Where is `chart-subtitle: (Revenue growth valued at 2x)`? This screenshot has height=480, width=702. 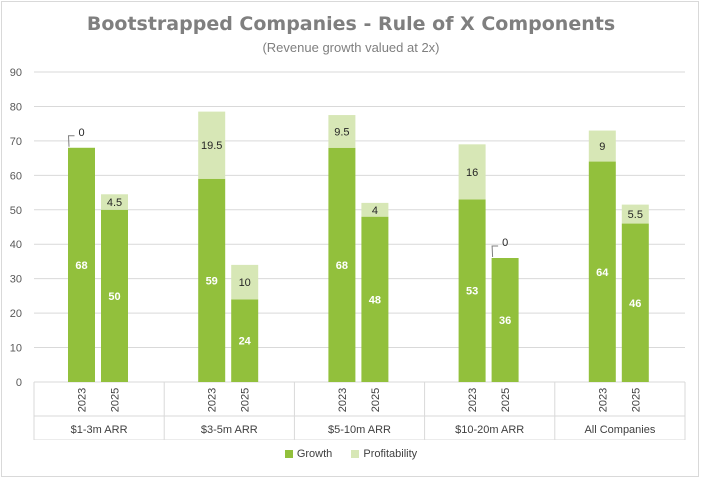 chart-subtitle: (Revenue growth valued at 2x) is located at coordinates (351, 47).